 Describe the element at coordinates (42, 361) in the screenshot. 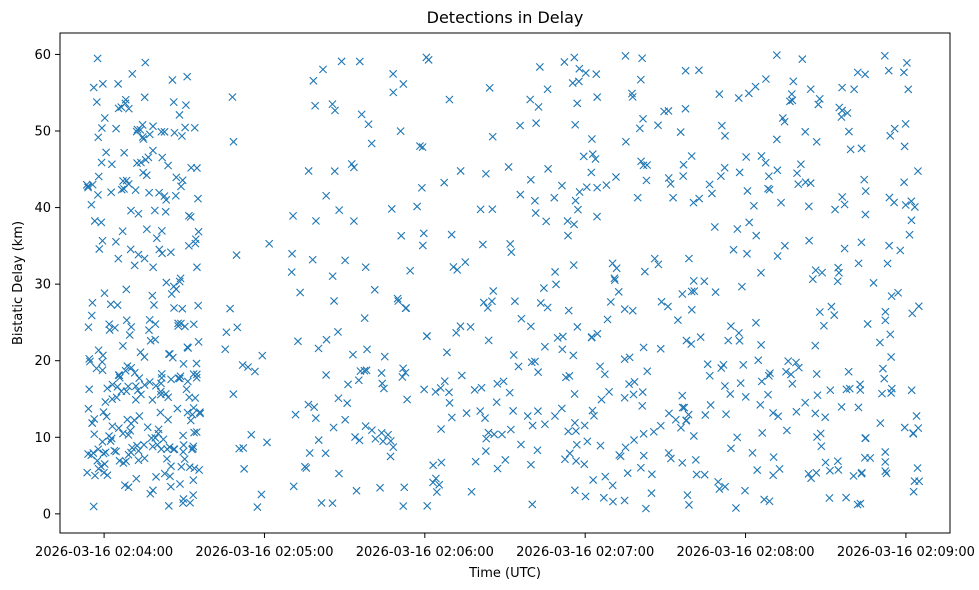

I see `y-tick-label: 20` at that location.